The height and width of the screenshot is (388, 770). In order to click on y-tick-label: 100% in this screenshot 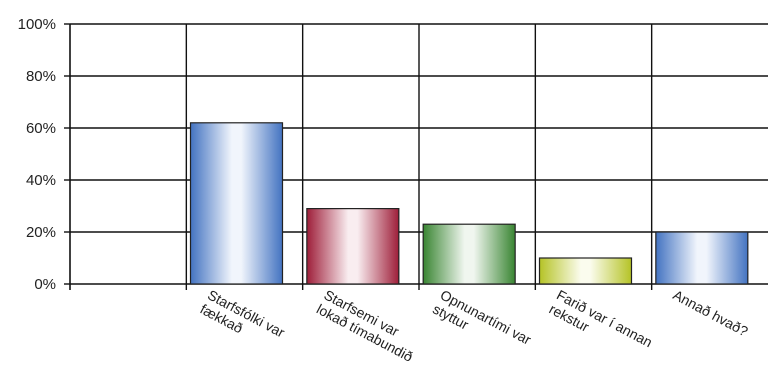, I will do `click(37, 24)`.